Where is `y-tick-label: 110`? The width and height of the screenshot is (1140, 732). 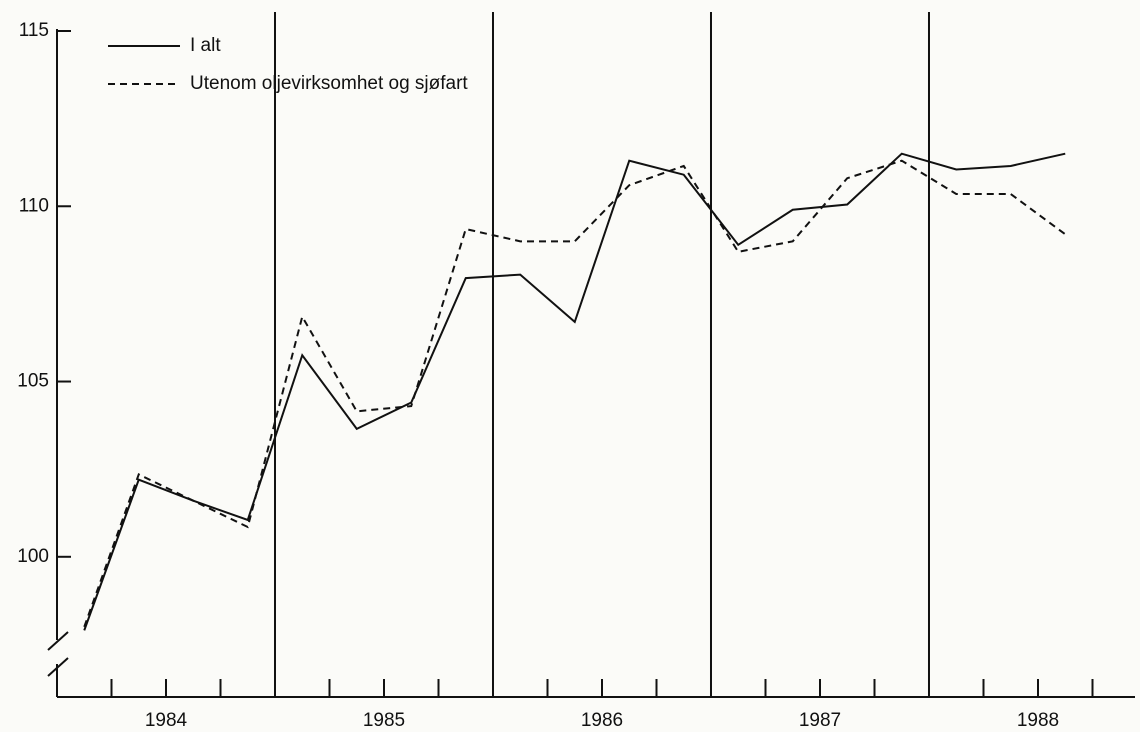 y-tick-label: 110 is located at coordinates (34, 205).